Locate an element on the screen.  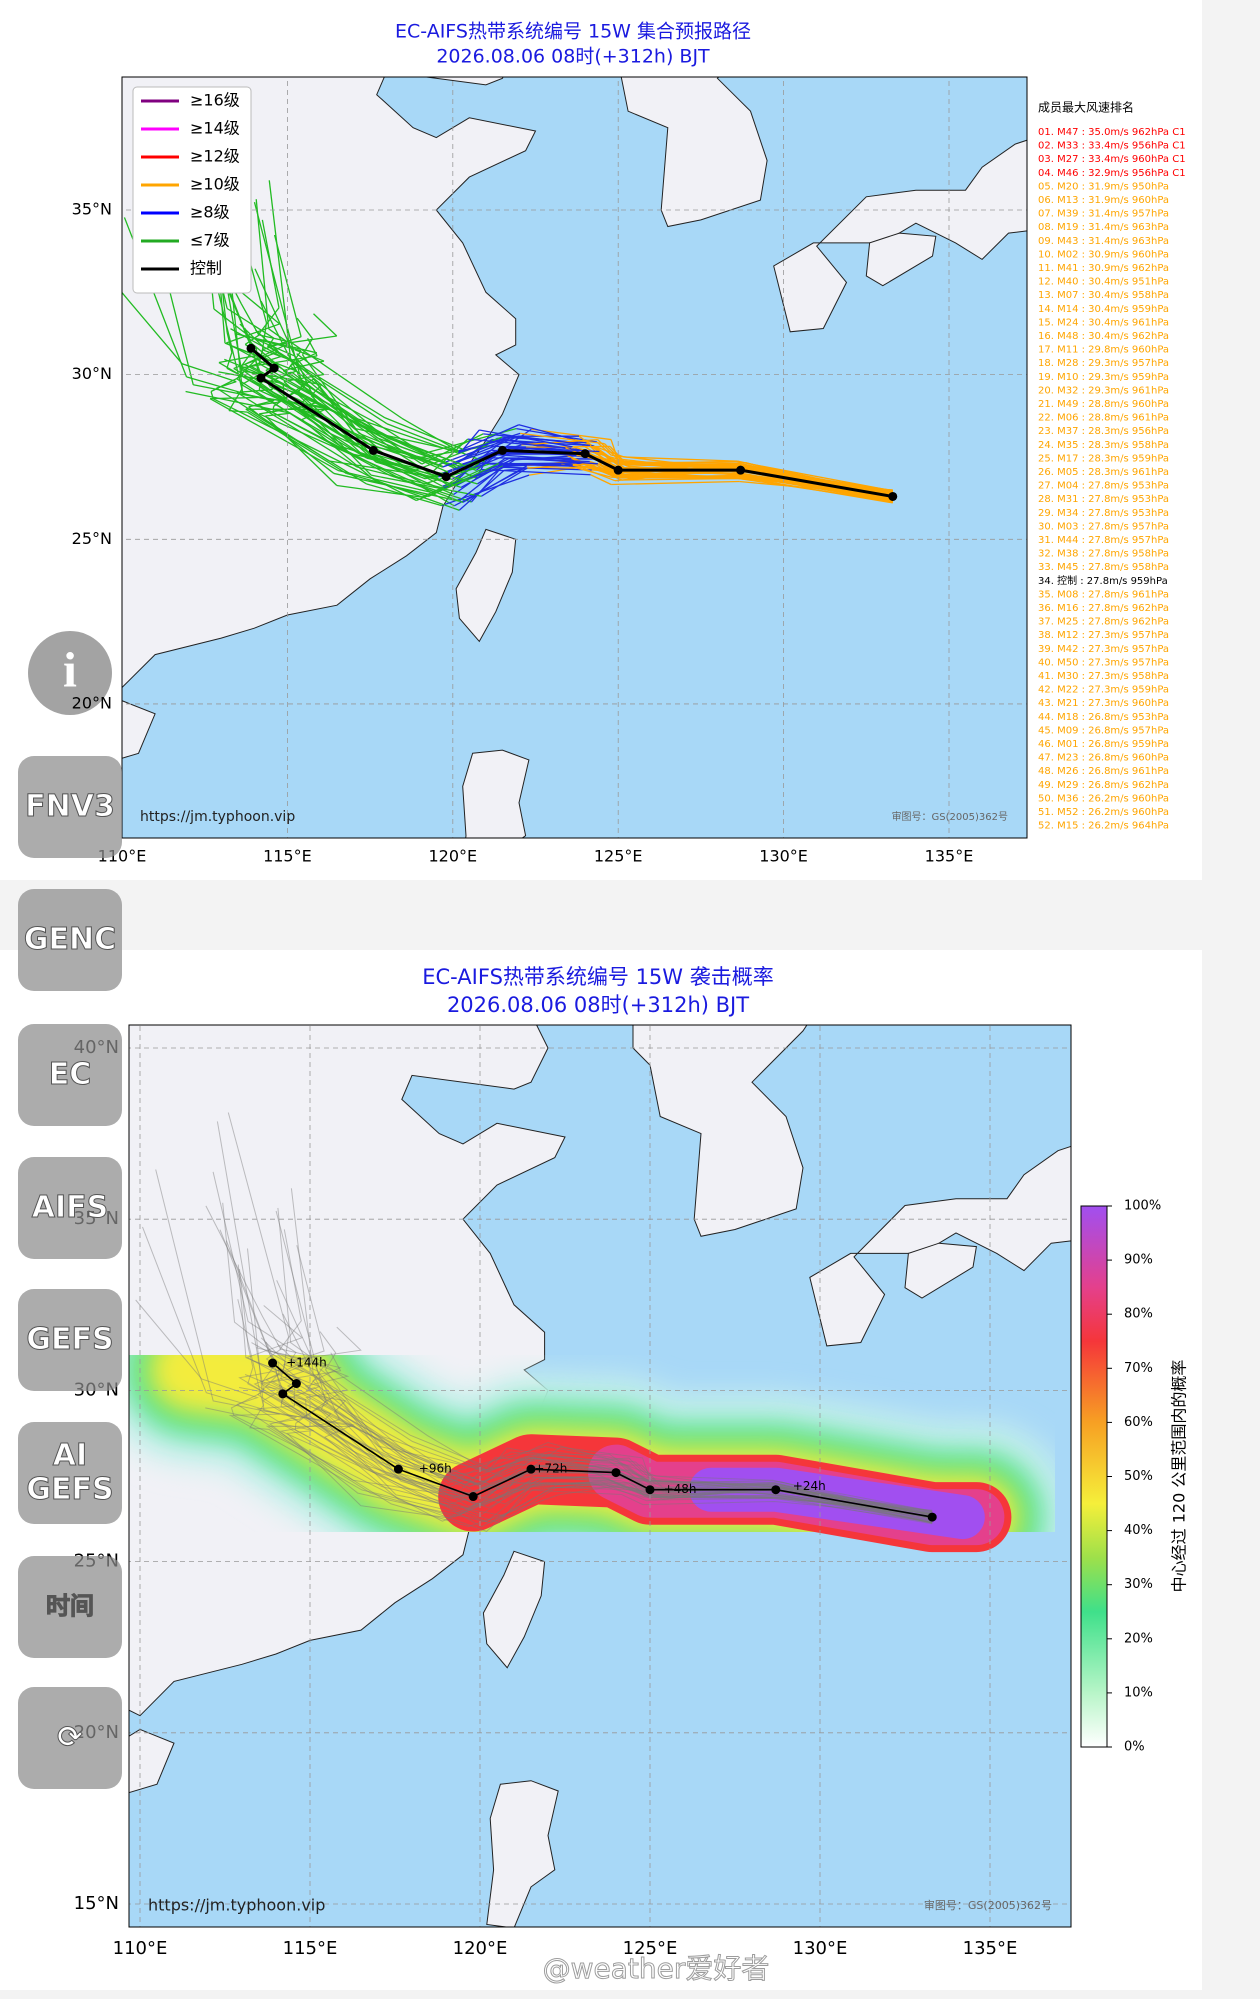
colorbar-tick-label: 100% is located at coordinates (1142, 1206).